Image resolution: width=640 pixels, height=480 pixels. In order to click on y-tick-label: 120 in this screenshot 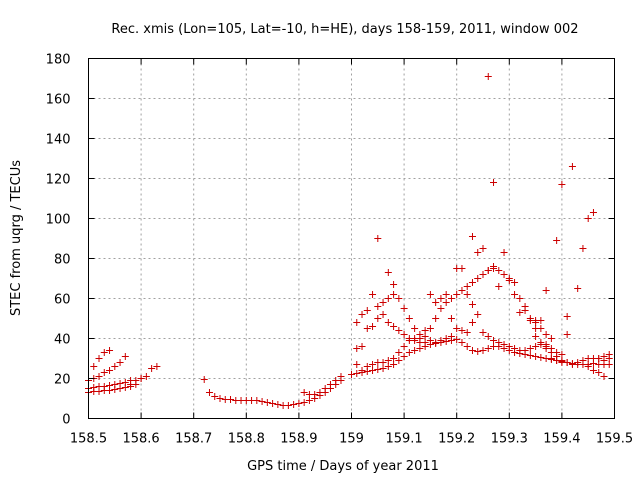, I will do `click(58, 180)`.